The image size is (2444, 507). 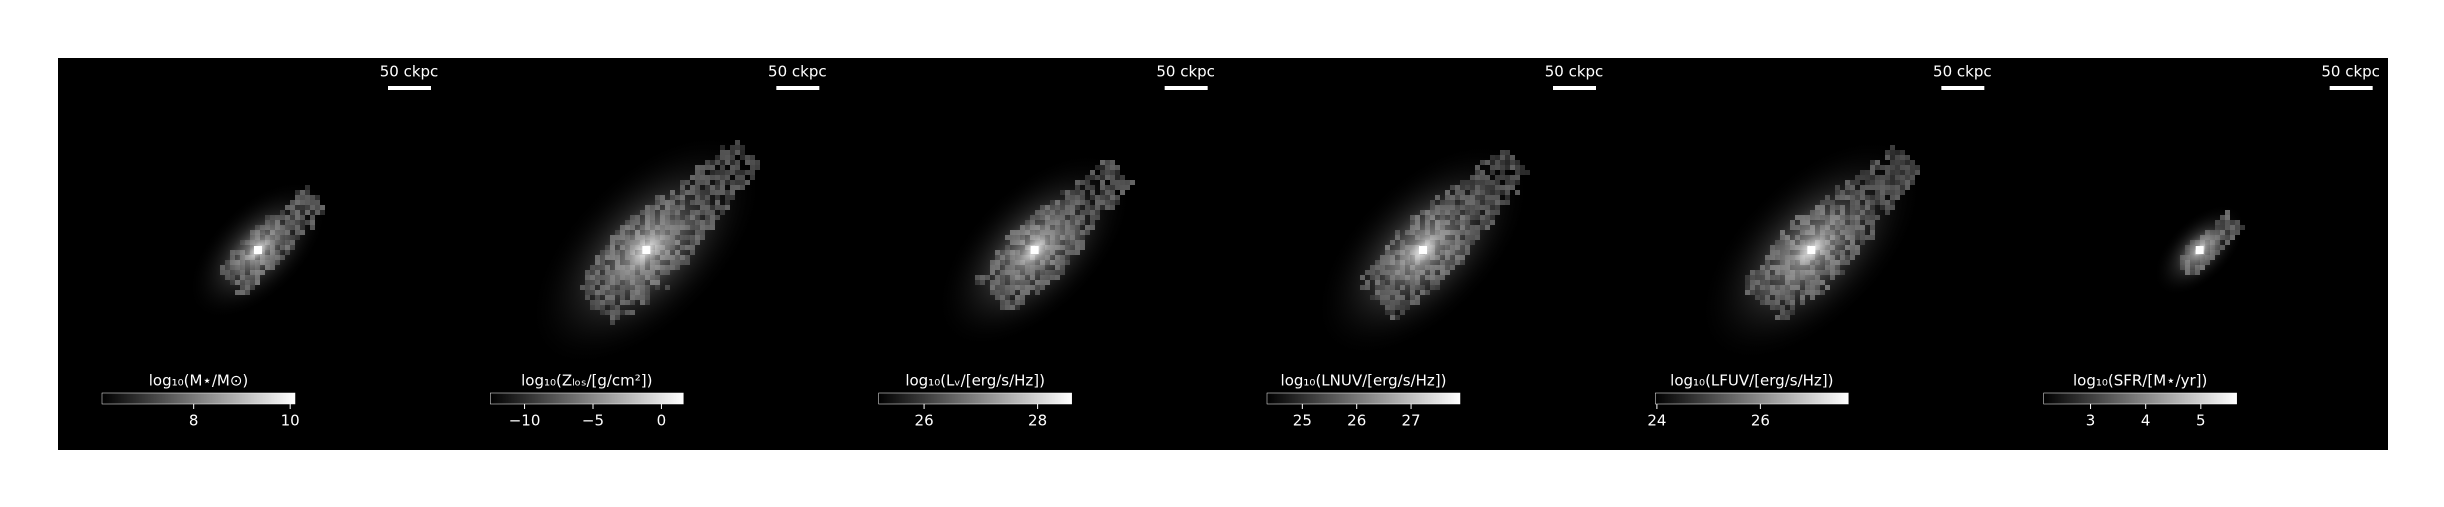 What do you see at coordinates (662, 421) in the screenshot?
I see `colorbar-tick-label: 0` at bounding box center [662, 421].